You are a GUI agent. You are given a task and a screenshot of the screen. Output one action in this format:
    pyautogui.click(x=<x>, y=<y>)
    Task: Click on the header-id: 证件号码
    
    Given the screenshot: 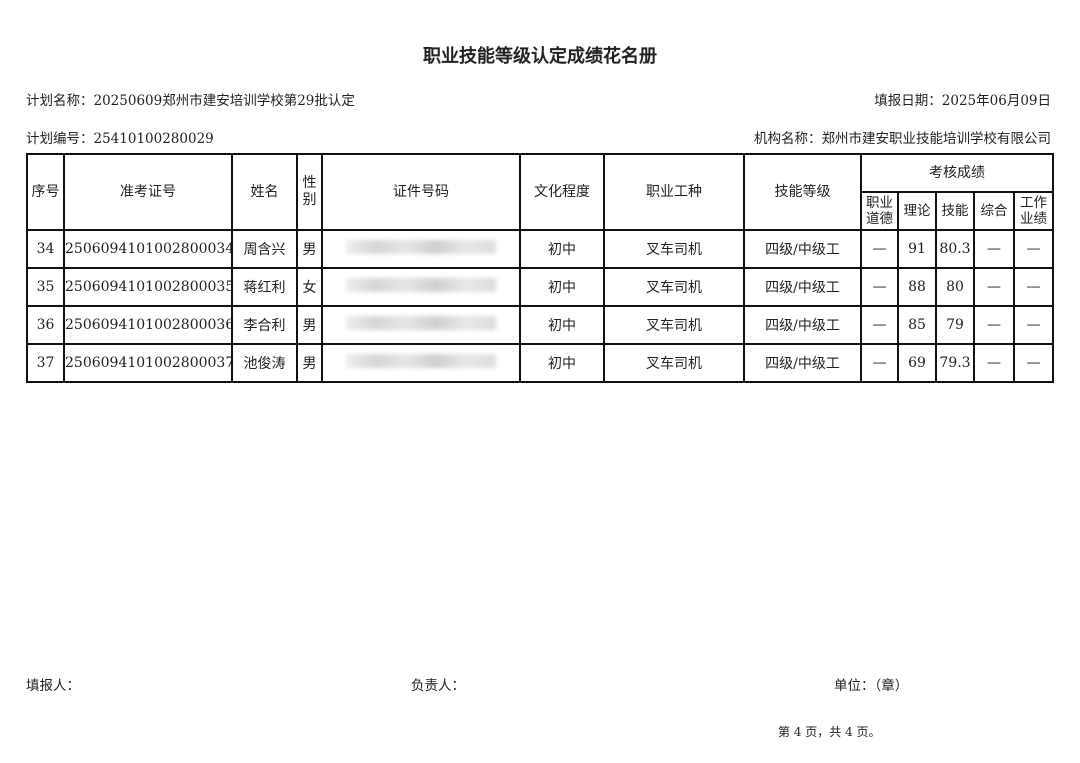 What is the action you would take?
    pyautogui.click(x=421, y=192)
    